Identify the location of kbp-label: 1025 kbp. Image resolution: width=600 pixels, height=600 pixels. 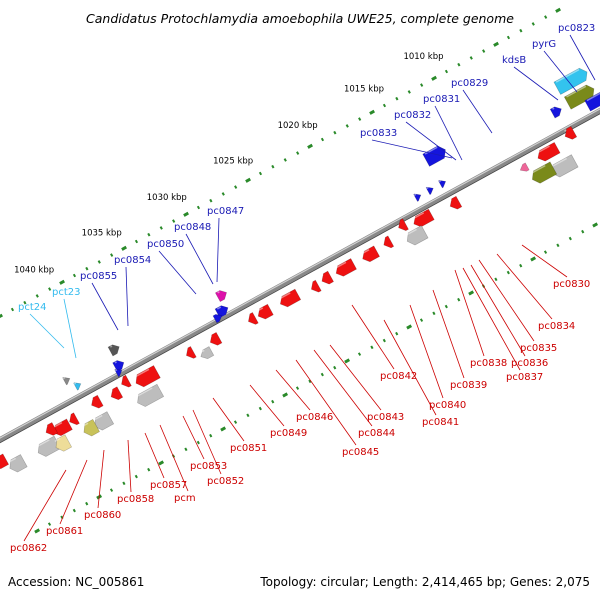
(233, 161).